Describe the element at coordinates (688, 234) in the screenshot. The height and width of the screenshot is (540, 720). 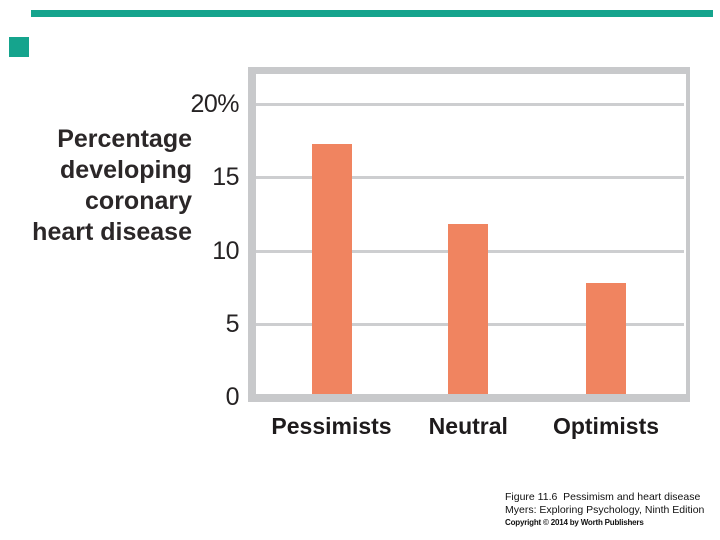
I see `plot-frame-right` at that location.